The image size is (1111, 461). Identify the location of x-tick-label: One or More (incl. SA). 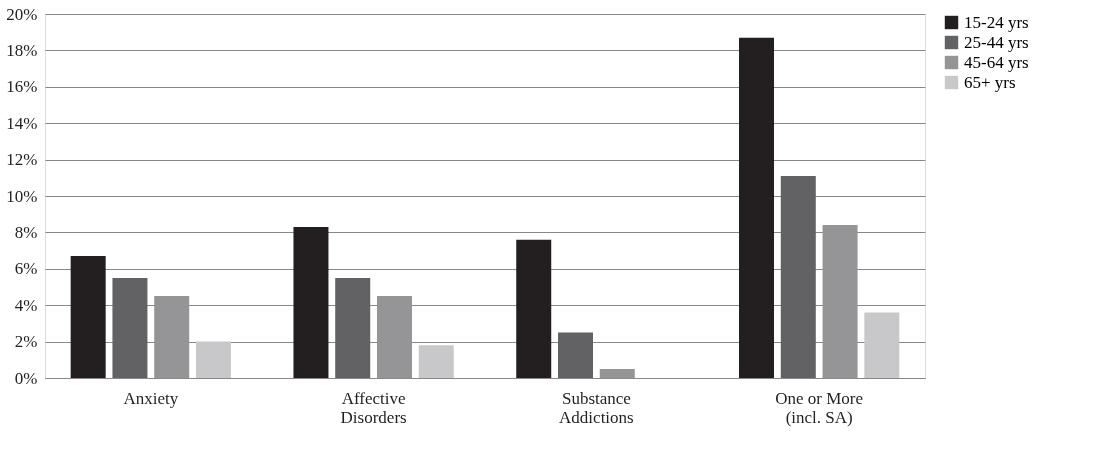
(819, 407).